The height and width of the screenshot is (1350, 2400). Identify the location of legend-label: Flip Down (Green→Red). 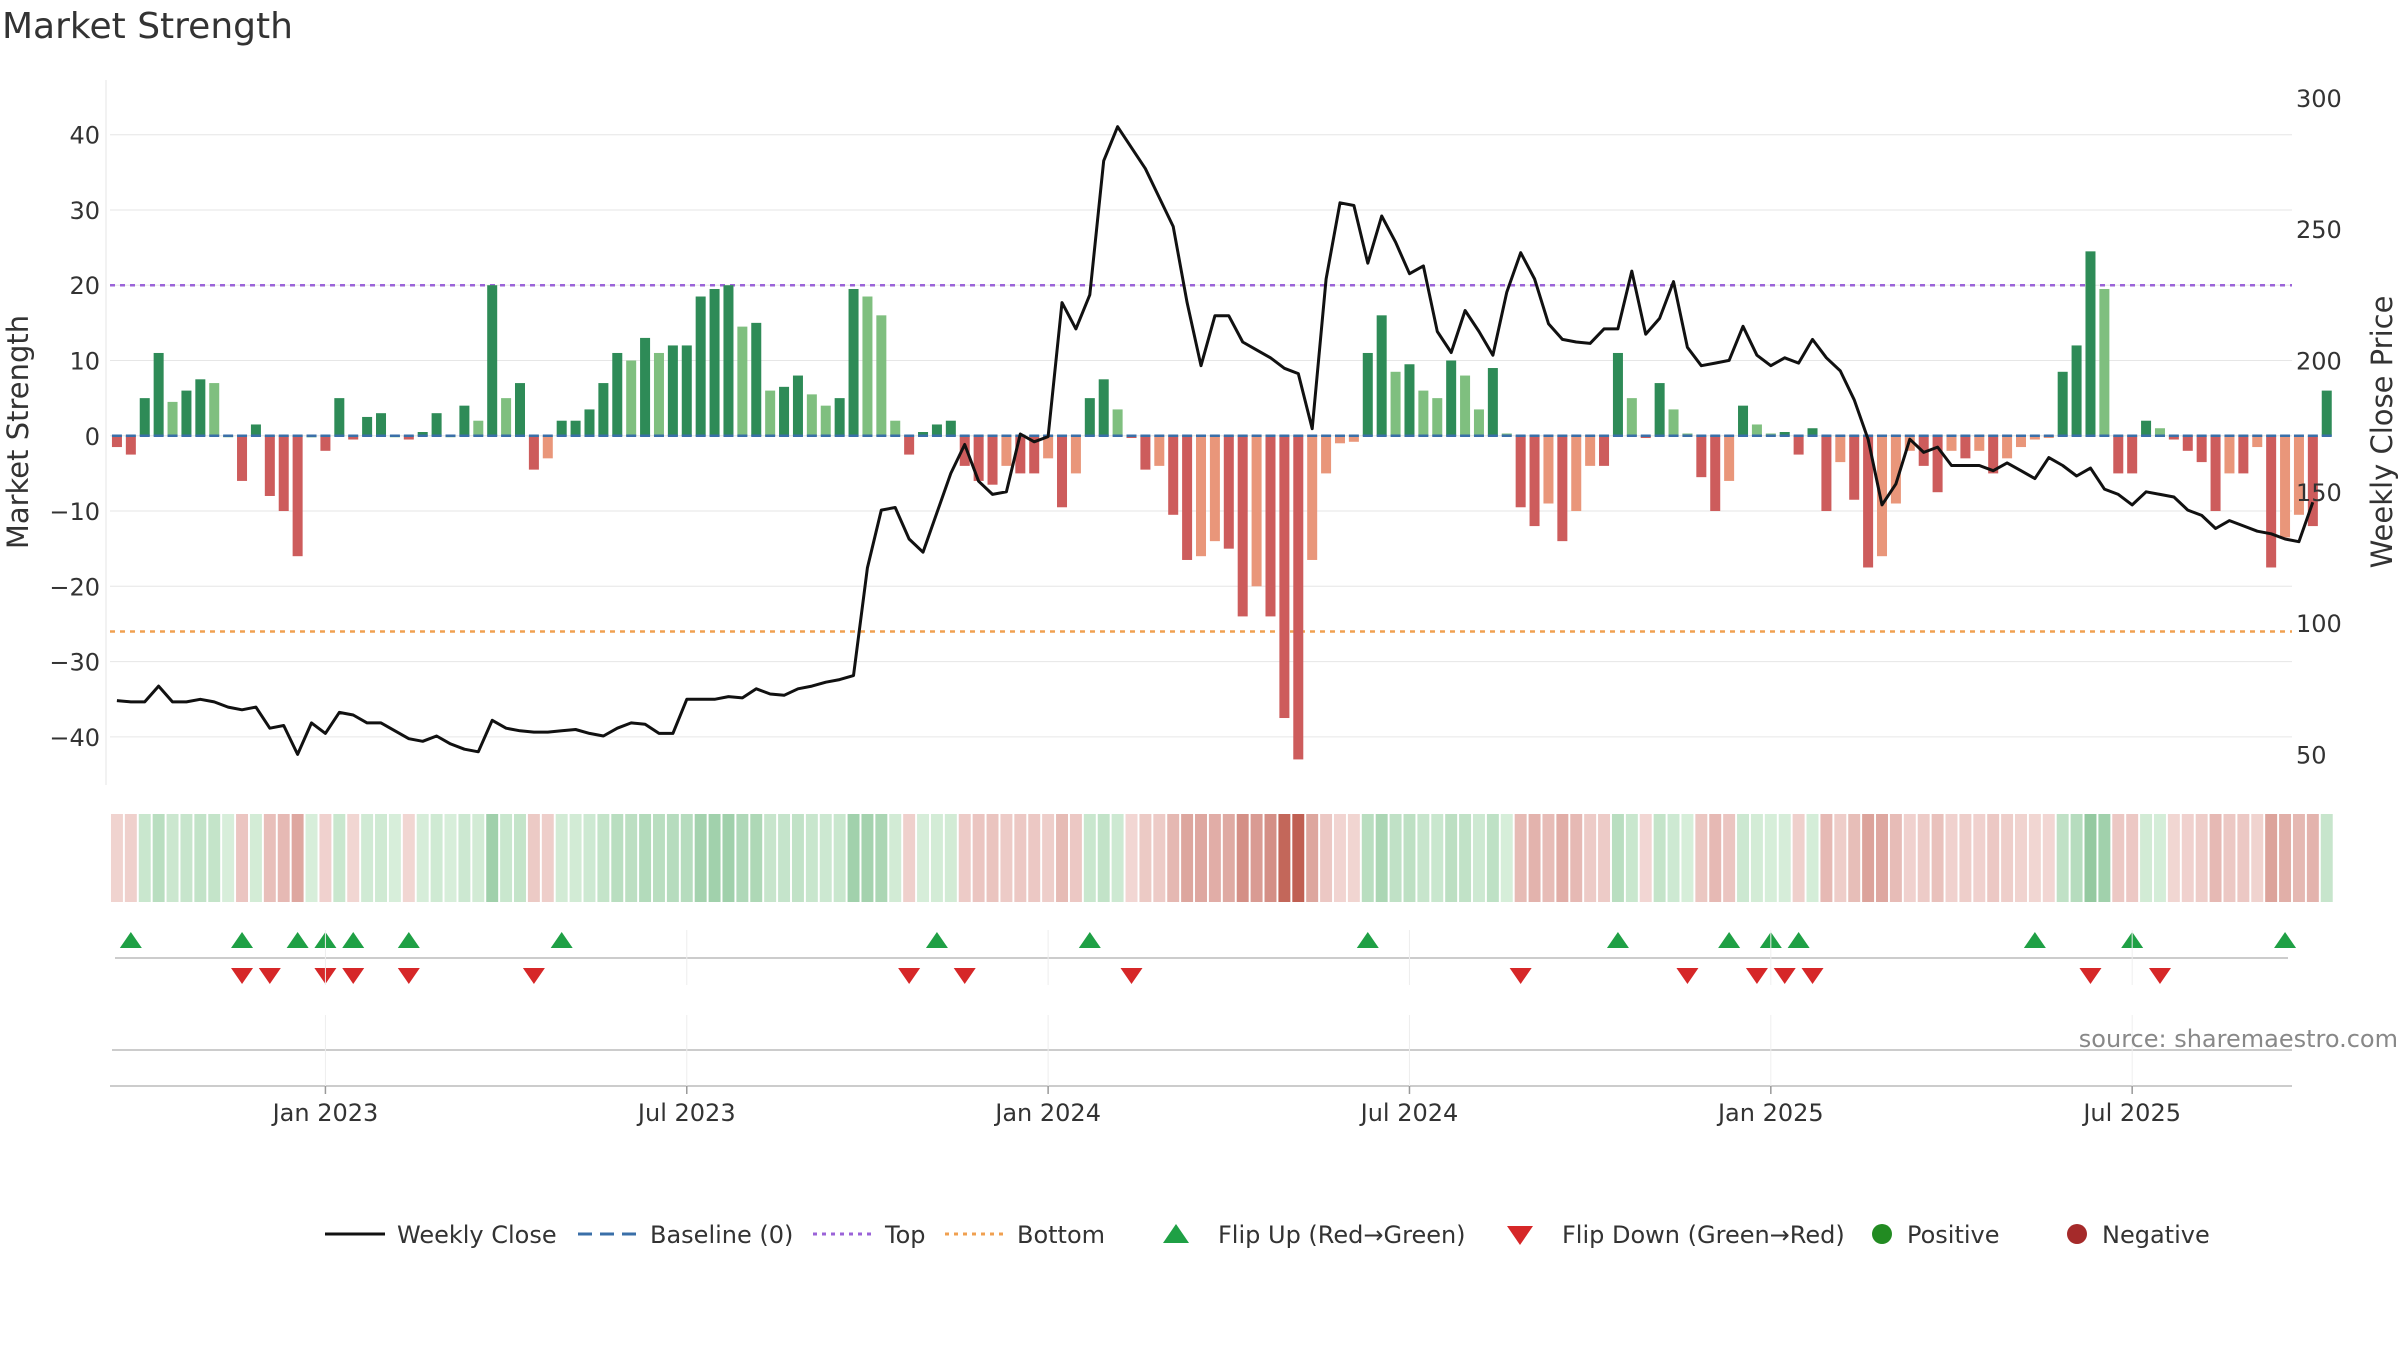
(1703, 1235).